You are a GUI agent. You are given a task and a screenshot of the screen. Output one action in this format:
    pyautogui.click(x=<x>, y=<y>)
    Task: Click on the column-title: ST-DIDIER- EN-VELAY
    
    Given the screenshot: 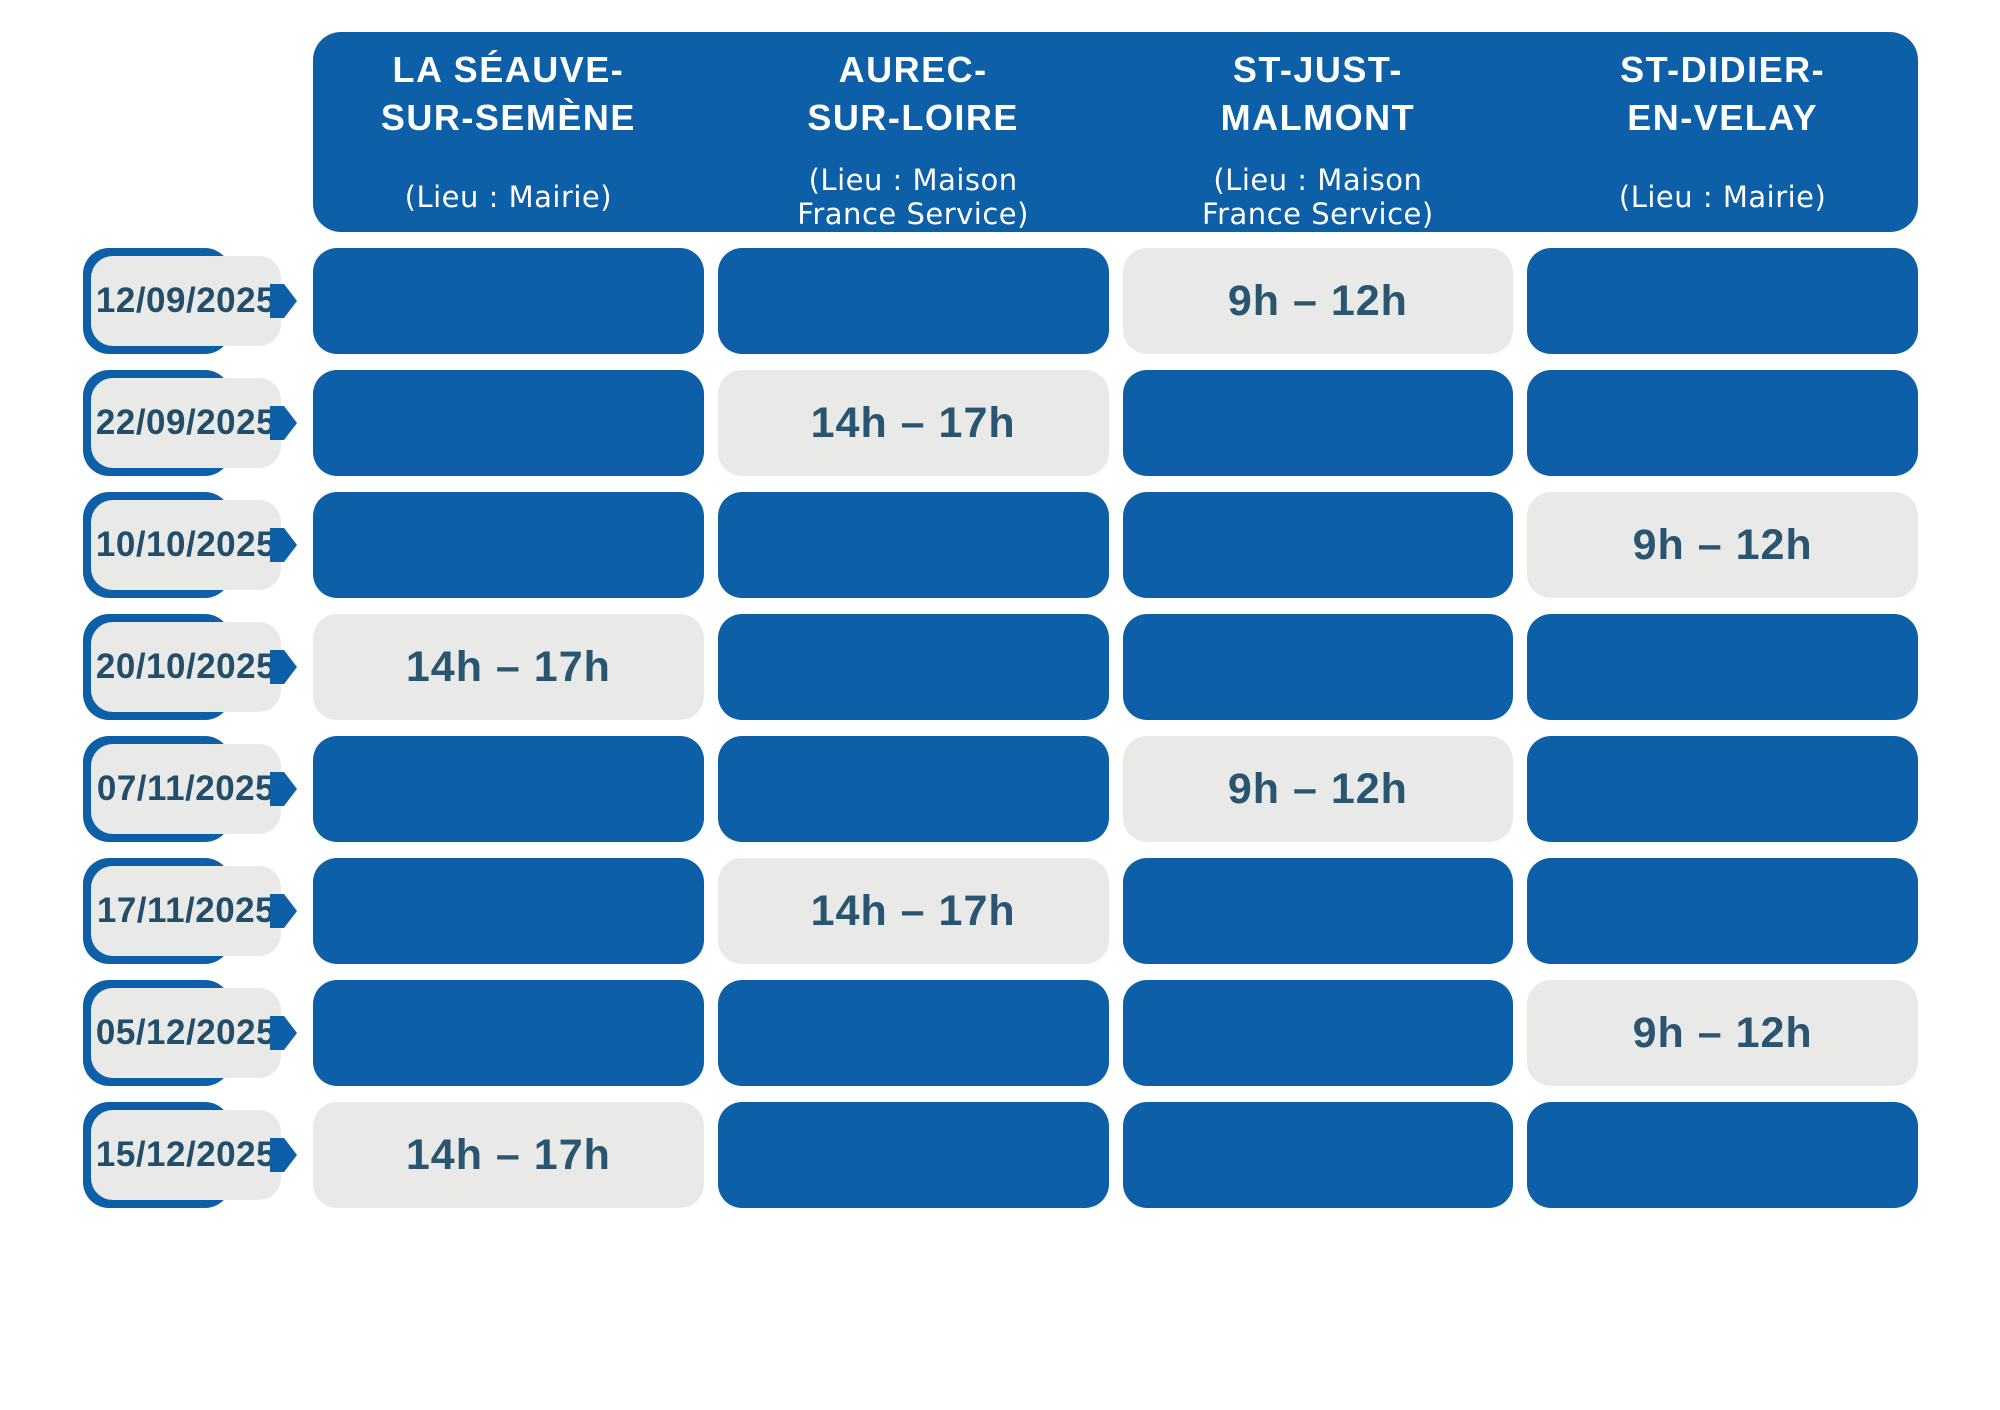 What is the action you would take?
    pyautogui.click(x=1723, y=93)
    